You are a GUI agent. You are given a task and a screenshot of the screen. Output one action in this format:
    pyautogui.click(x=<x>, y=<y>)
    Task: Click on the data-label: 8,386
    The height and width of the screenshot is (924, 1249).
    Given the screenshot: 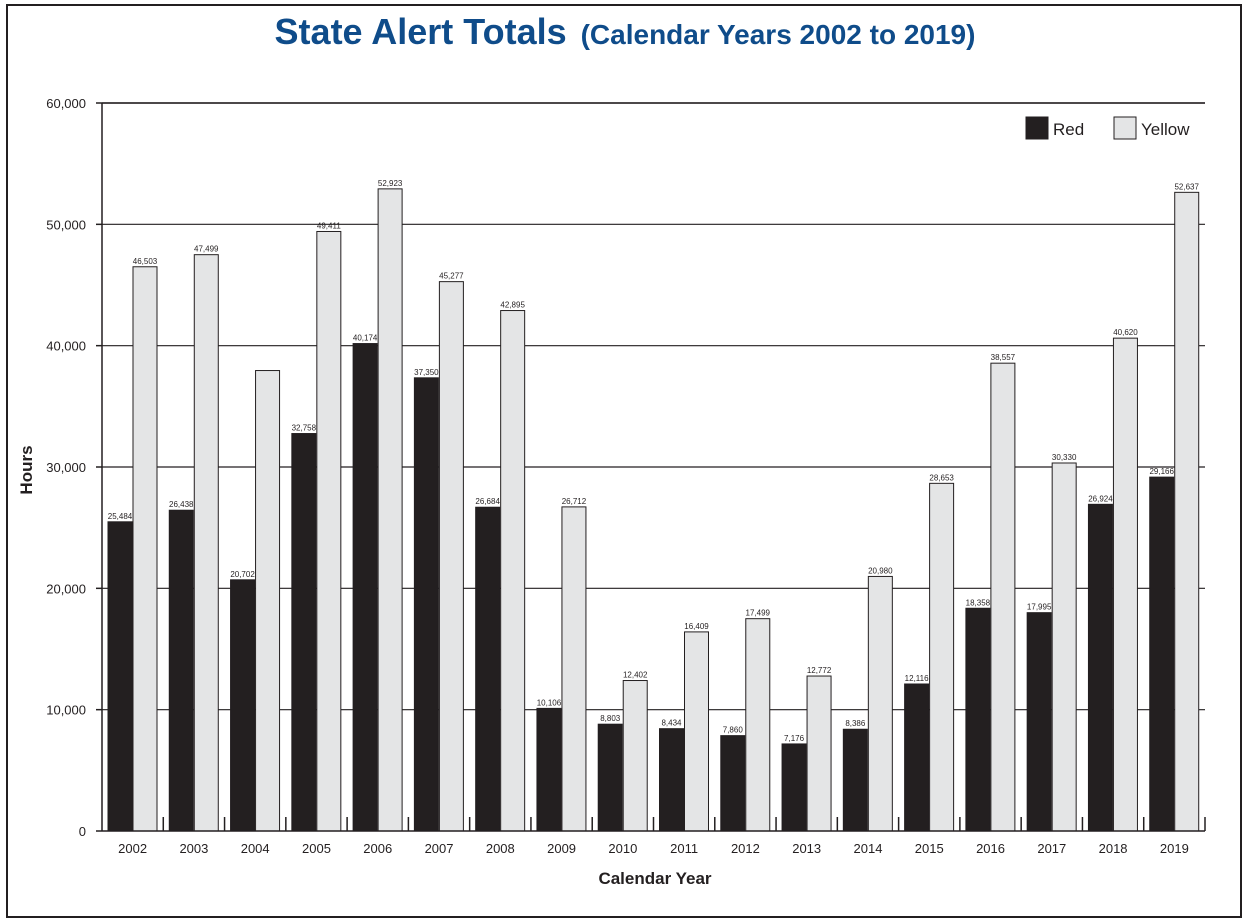 What is the action you would take?
    pyautogui.click(x=855, y=723)
    